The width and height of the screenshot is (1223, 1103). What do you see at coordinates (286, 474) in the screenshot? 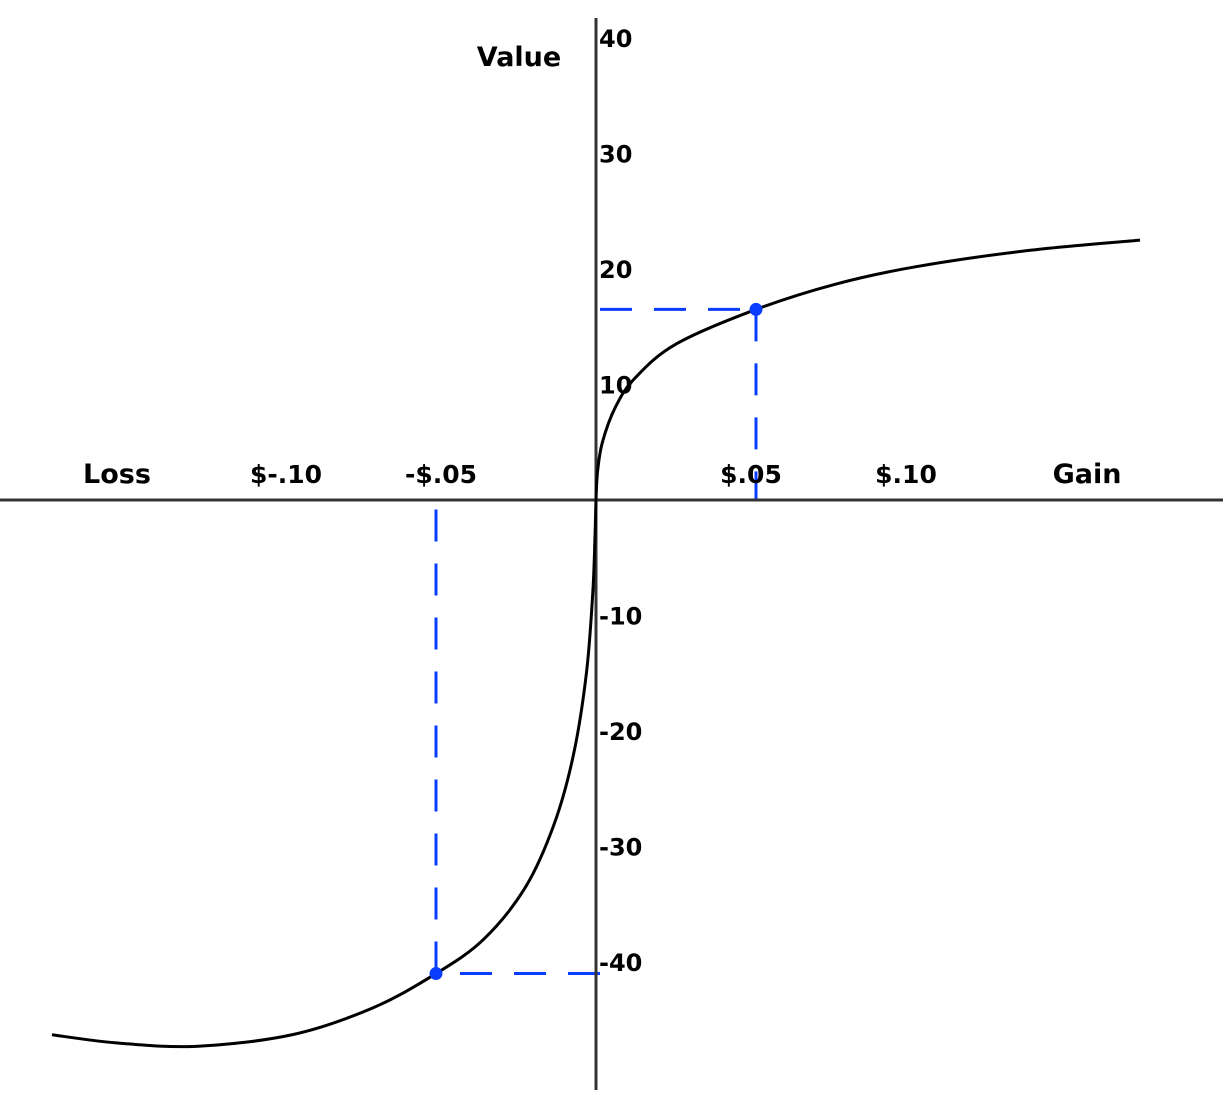
I see `x-tick-label: $-.10` at bounding box center [286, 474].